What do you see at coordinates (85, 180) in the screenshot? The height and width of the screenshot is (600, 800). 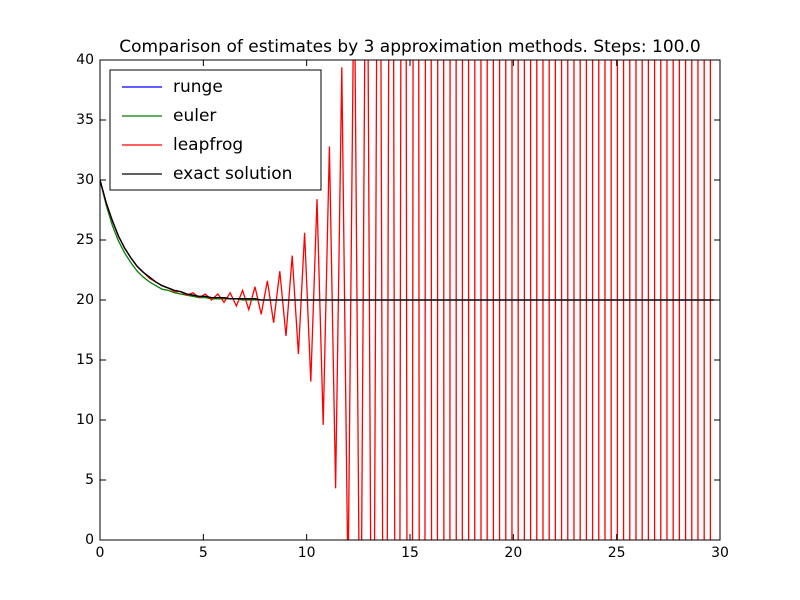 I see `y-tick-label: 30` at bounding box center [85, 180].